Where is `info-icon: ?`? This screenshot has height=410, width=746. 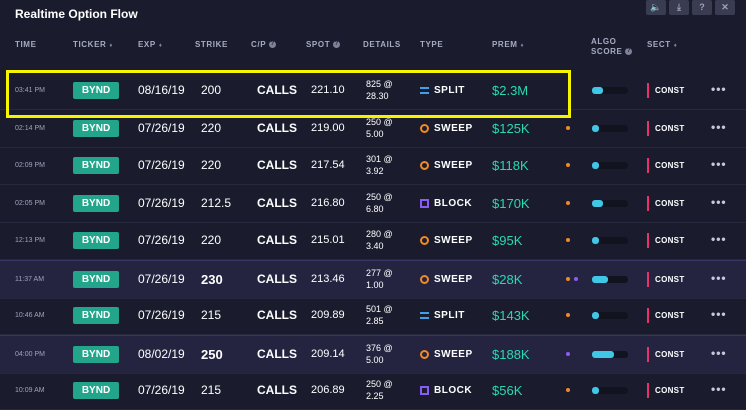 info-icon: ? is located at coordinates (337, 45).